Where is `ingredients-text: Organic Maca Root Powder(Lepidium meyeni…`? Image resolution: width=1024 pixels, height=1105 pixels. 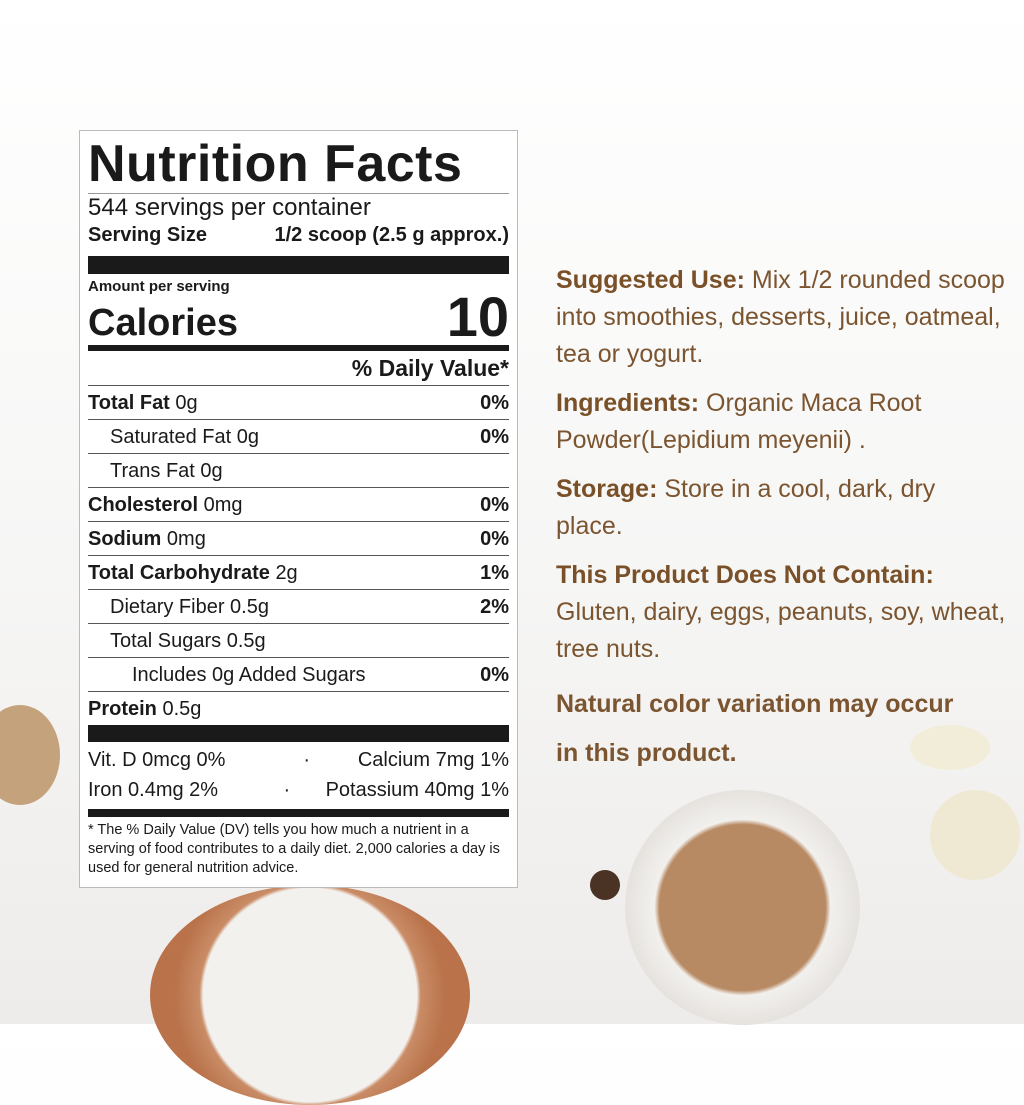 ingredients-text: Organic Maca Root Powder(Lepidium meyeni… is located at coordinates (739, 421).